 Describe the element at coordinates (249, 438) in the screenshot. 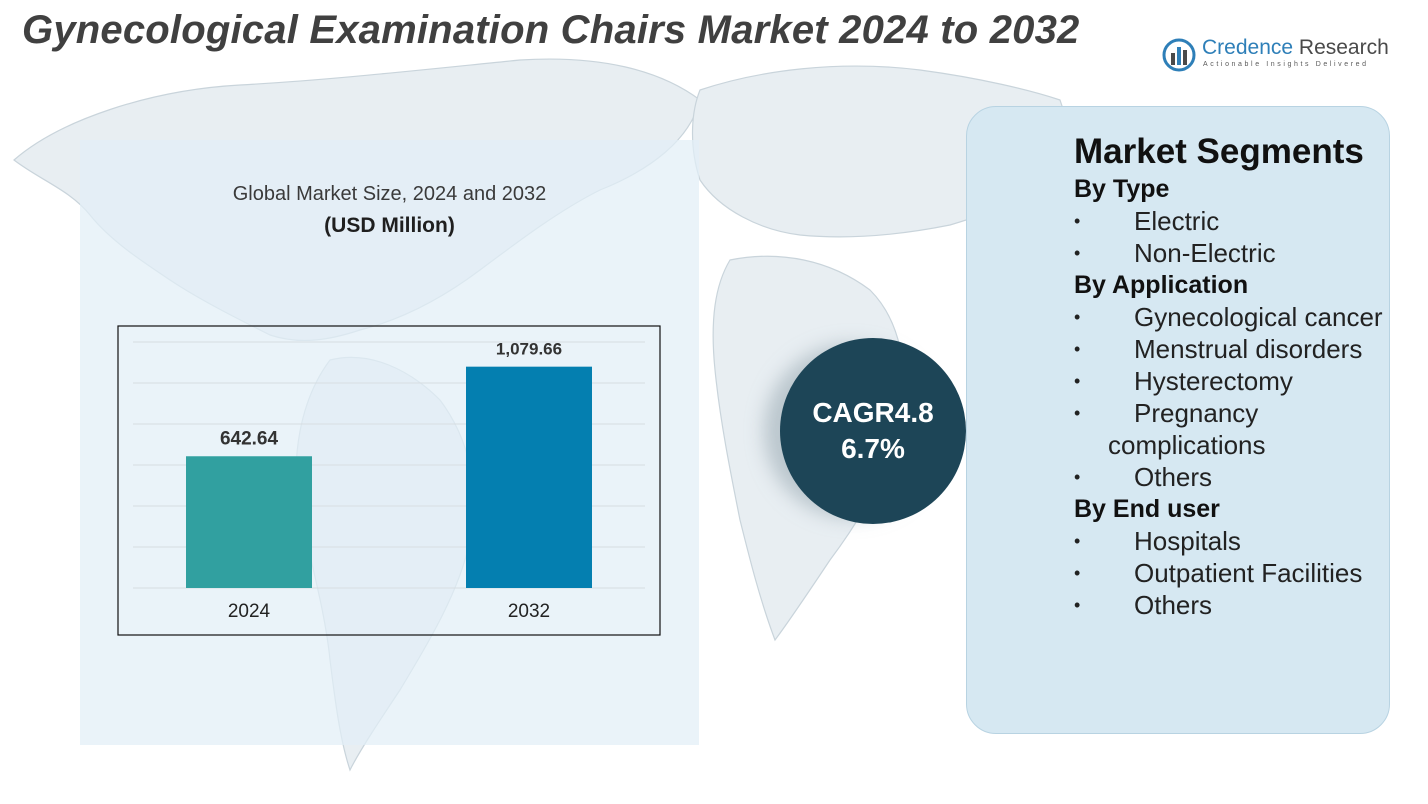

I see `value-label-2024: 642.64` at that location.